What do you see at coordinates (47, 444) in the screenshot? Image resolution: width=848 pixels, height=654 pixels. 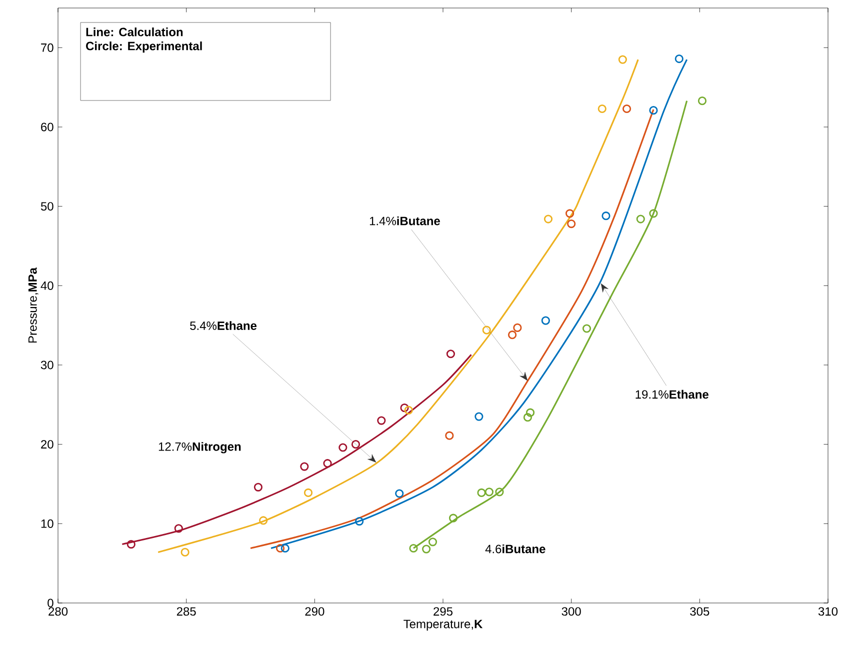 I see `y-tick-label: 20` at bounding box center [47, 444].